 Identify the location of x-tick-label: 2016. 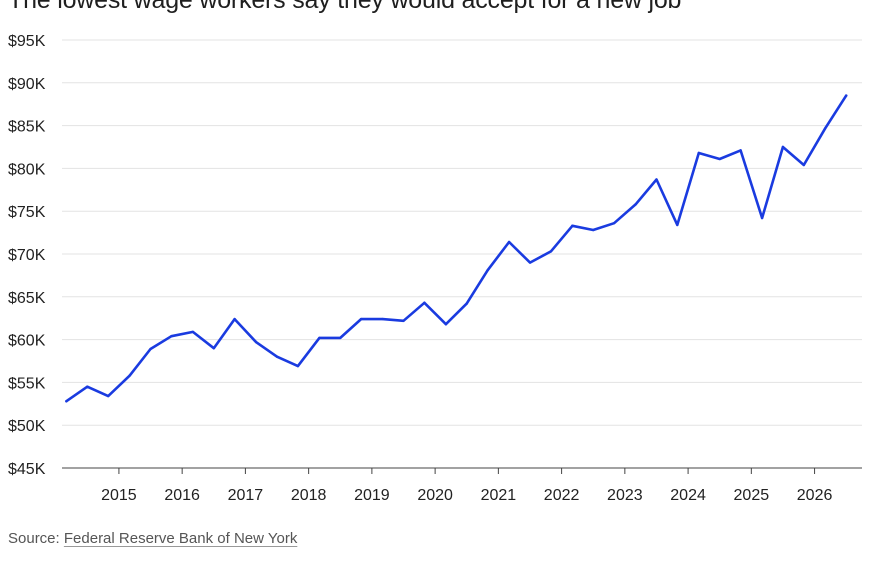
(182, 495).